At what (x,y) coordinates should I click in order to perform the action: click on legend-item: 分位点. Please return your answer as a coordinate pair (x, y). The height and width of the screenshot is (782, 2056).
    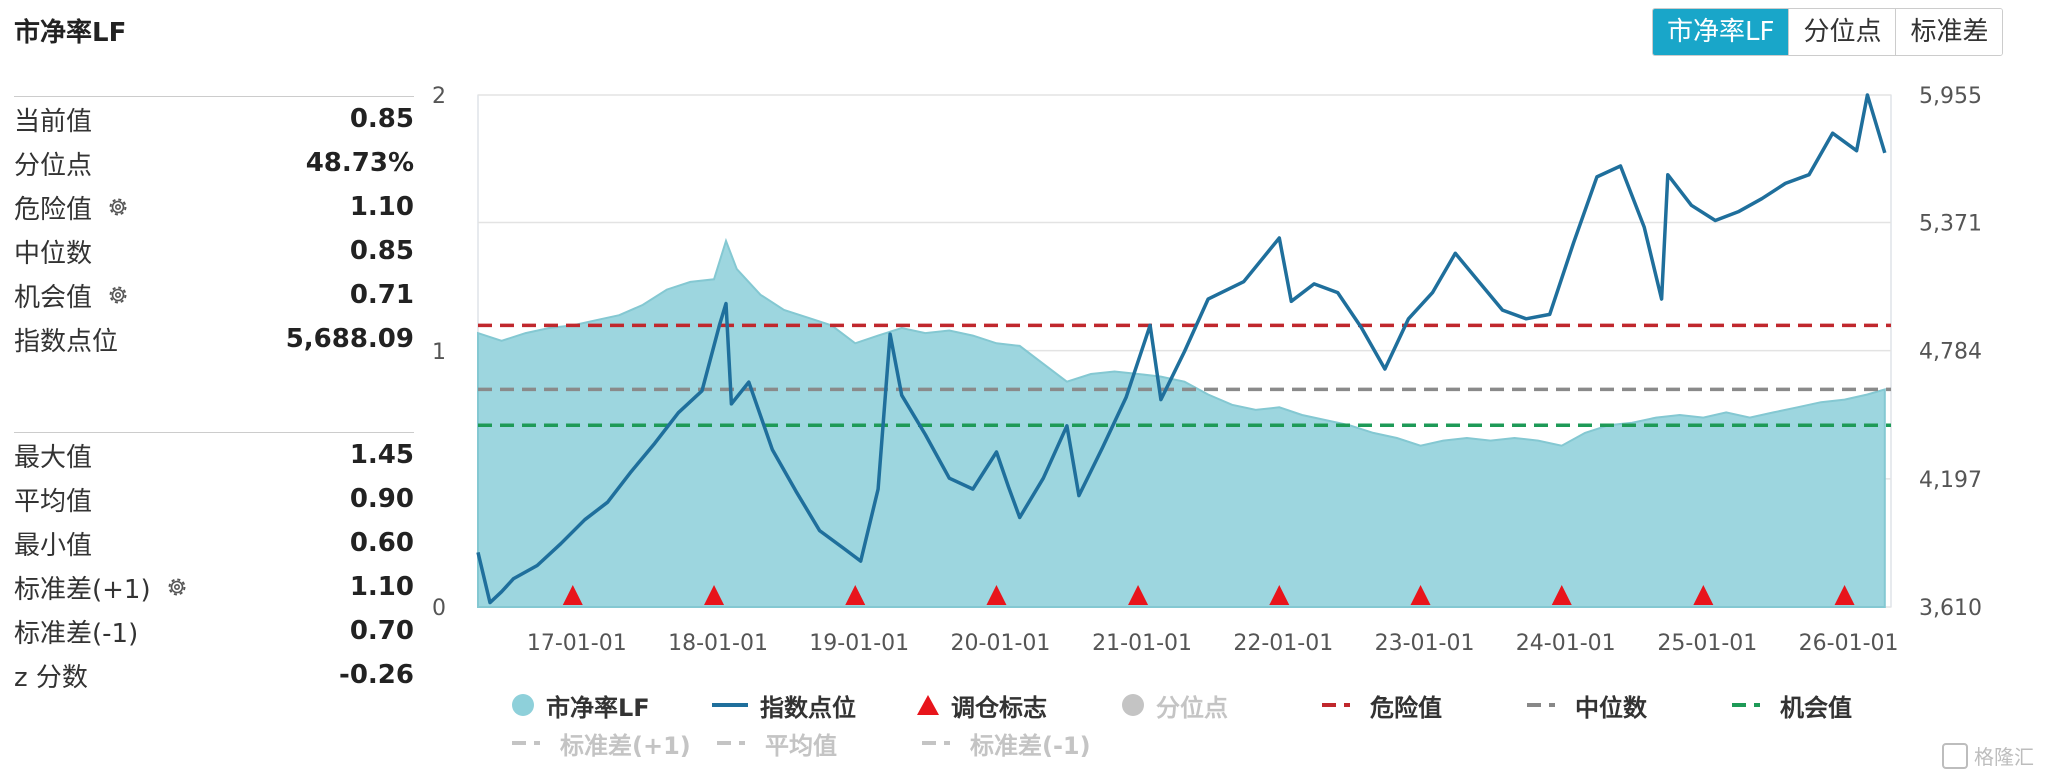
    Looking at the image, I should click on (1220, 705).